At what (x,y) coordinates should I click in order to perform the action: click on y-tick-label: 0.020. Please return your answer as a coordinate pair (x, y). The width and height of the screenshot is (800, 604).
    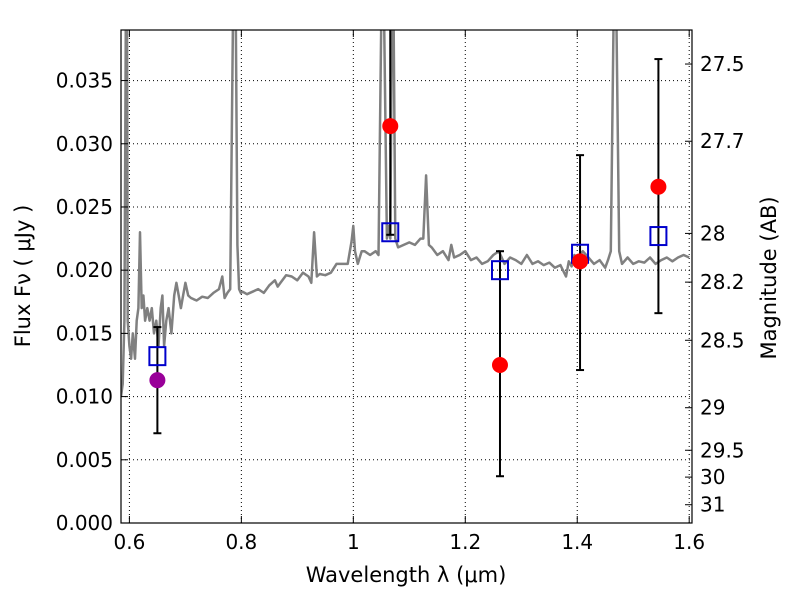
    Looking at the image, I should click on (84, 270).